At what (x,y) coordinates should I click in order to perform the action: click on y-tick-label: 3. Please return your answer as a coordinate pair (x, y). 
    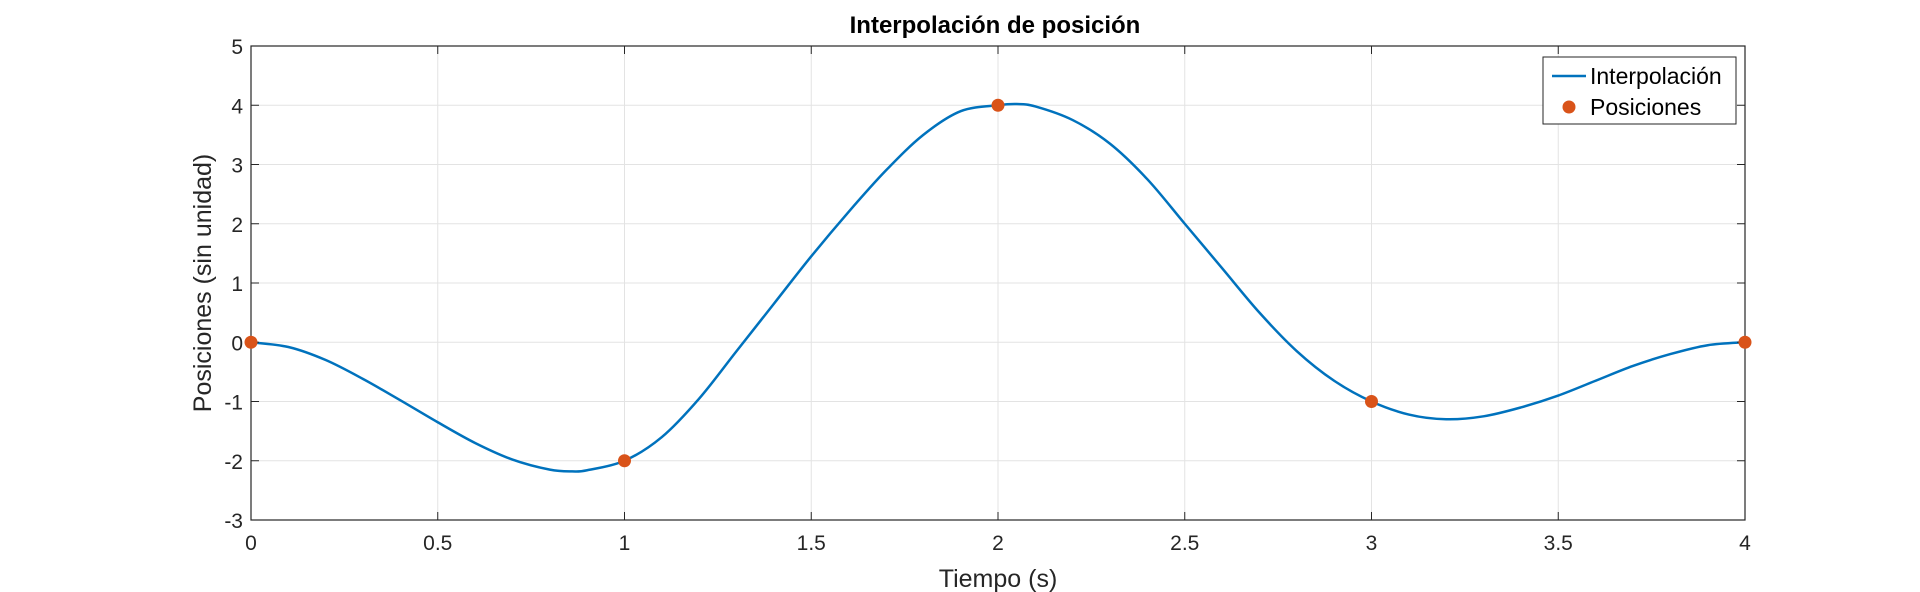
    Looking at the image, I should click on (237, 166).